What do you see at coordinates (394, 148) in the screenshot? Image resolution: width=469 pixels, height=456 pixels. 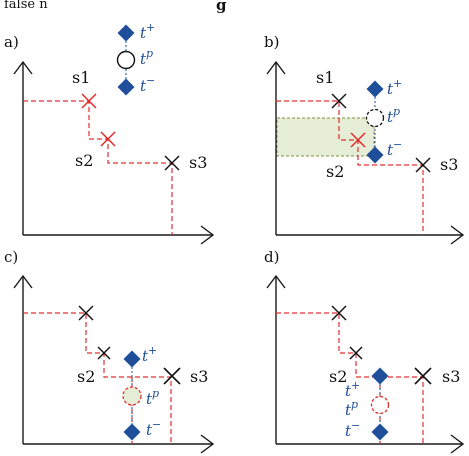 I see `panel-b-t-minus-label: t−` at bounding box center [394, 148].